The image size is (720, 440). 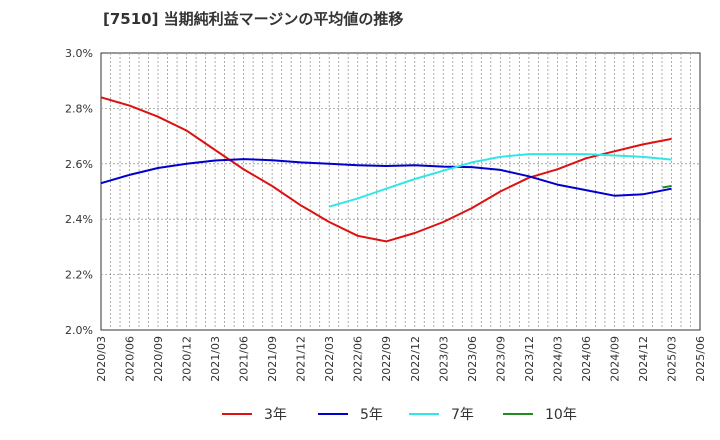 What do you see at coordinates (79, 53) in the screenshot?
I see `y-tick-label: 3.0%` at bounding box center [79, 53].